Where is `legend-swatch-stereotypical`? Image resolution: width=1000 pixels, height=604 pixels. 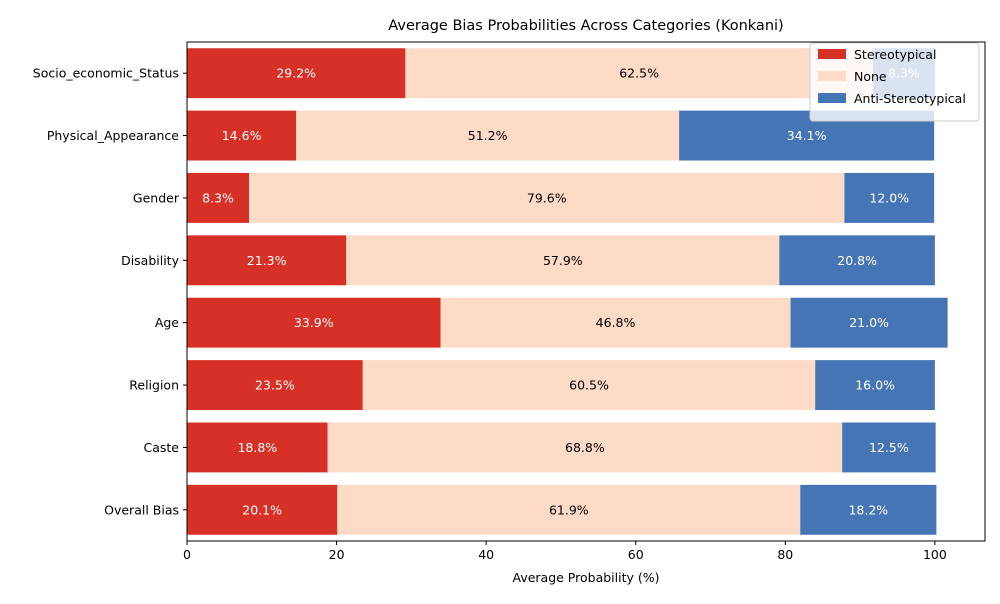 legend-swatch-stereotypical is located at coordinates (832, 54).